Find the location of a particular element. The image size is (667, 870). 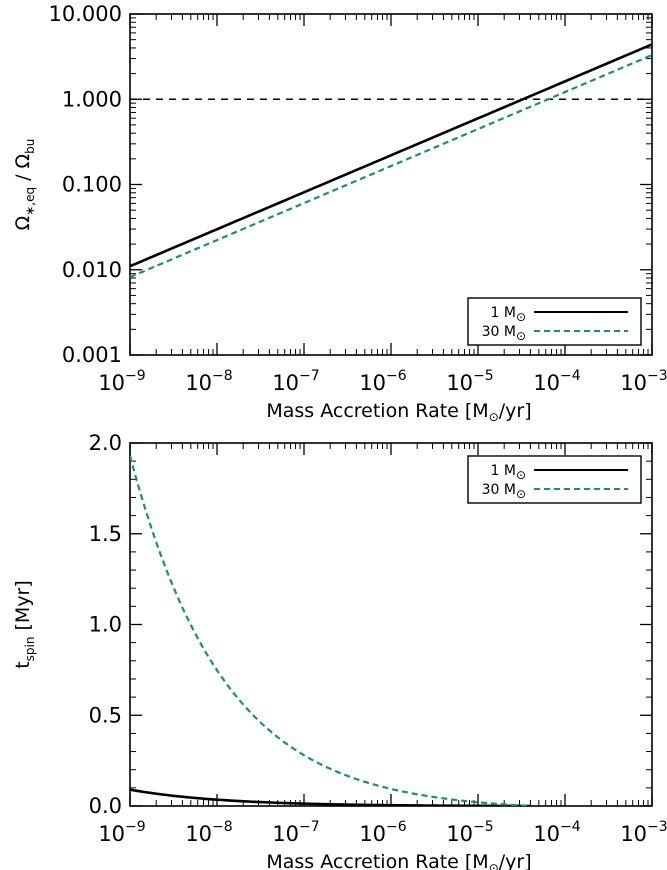

y-tick-label: 1.5 is located at coordinates (105, 534).